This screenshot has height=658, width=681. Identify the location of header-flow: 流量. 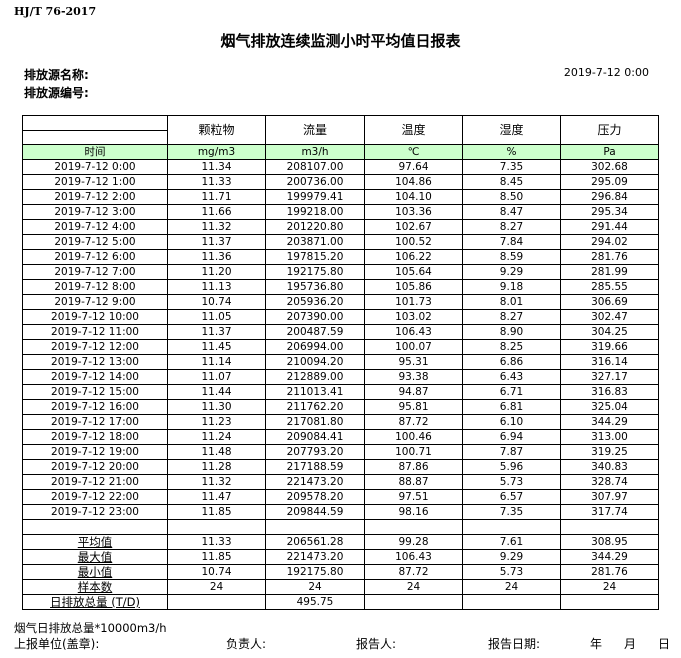
(315, 130).